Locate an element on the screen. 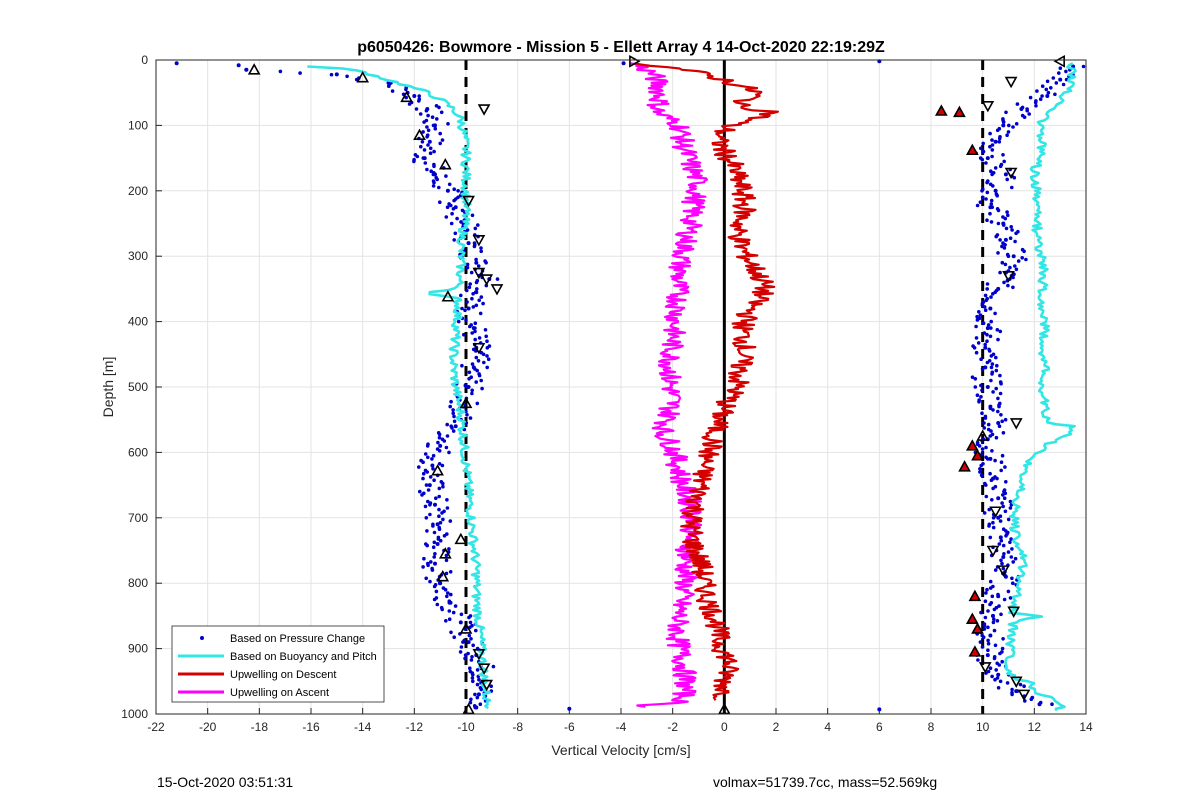 This screenshot has height=804, width=1200. x-tick-label: 12 is located at coordinates (1035, 727).